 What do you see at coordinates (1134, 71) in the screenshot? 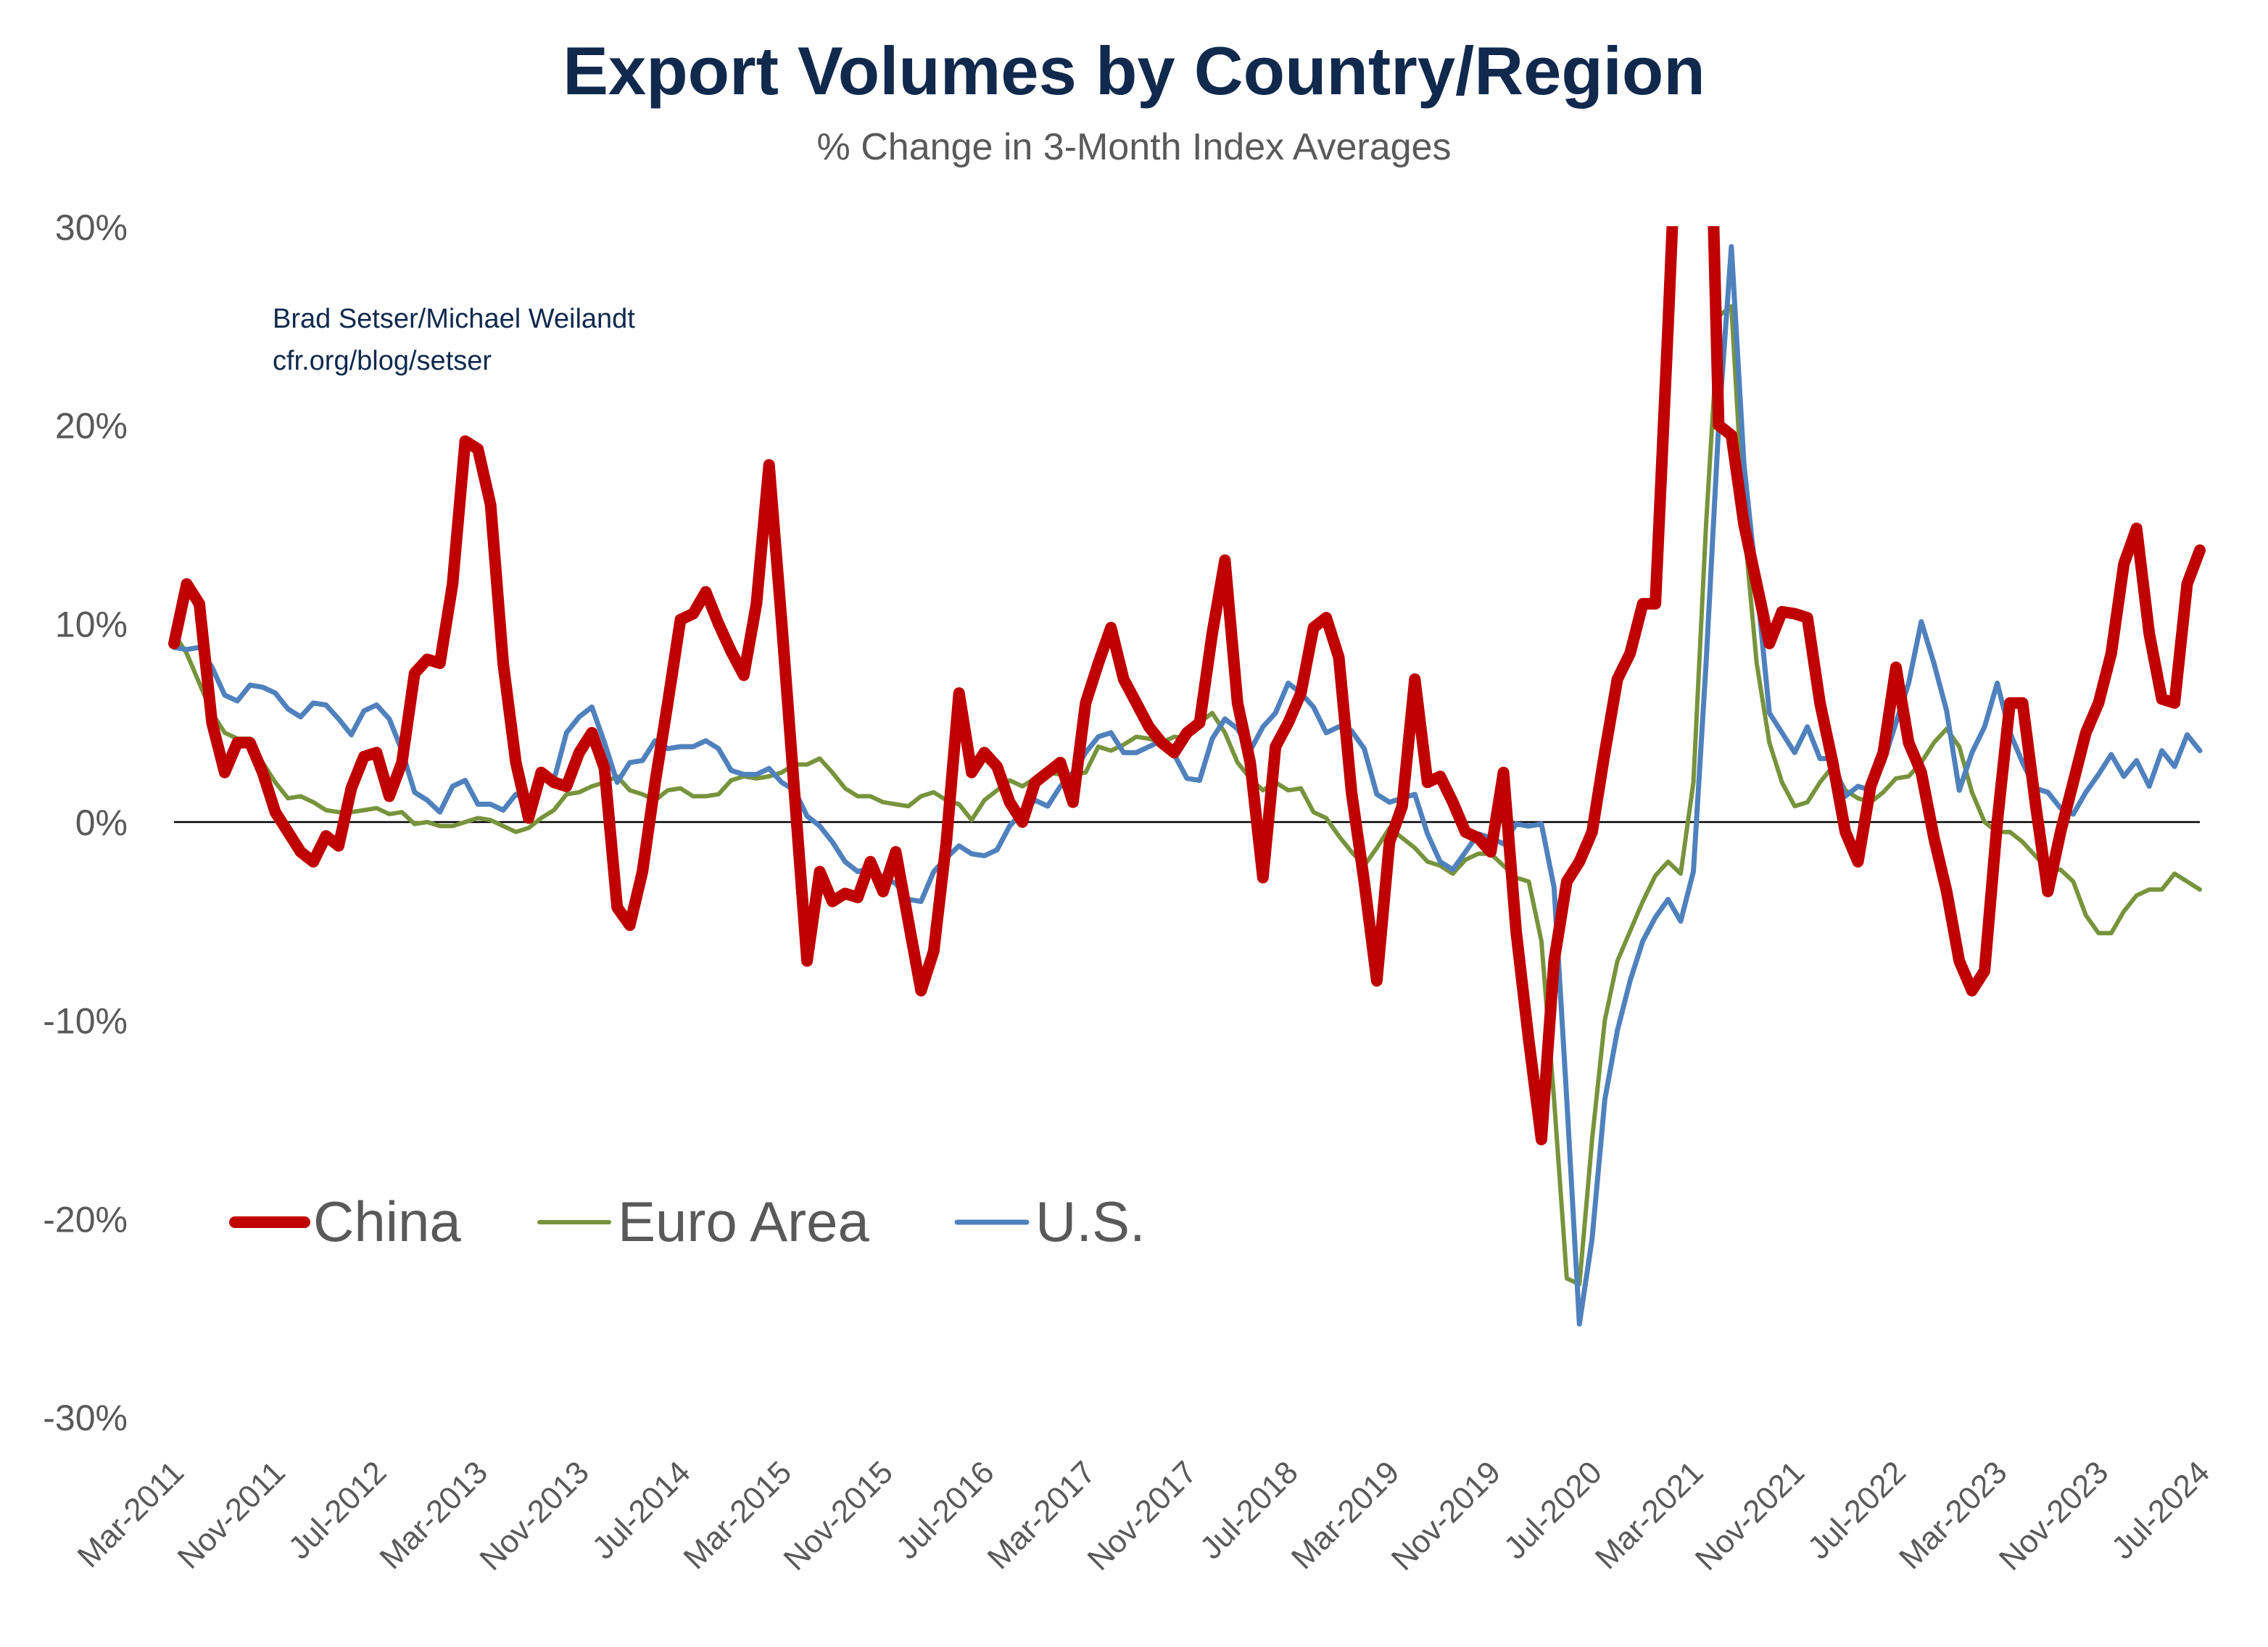
I see `chart-title: Export Volumes by Country/Region` at bounding box center [1134, 71].